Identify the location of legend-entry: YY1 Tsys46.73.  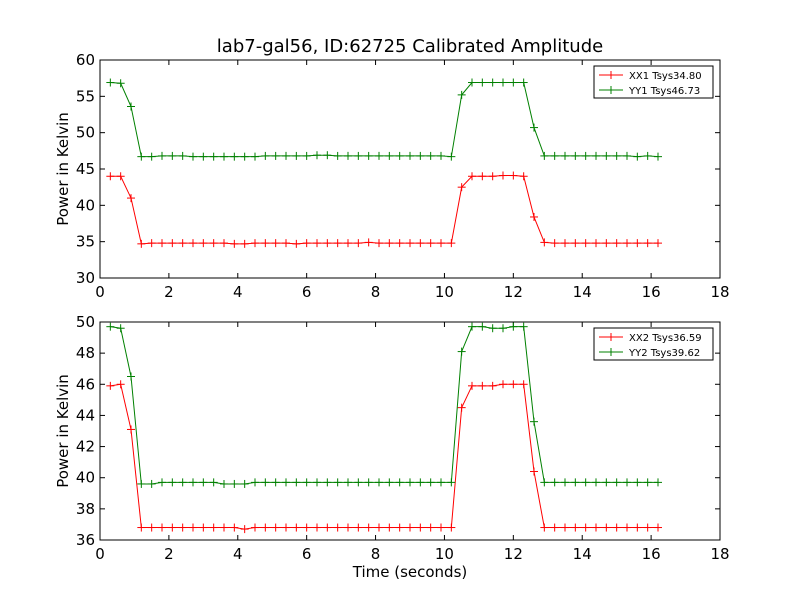
(649, 91).